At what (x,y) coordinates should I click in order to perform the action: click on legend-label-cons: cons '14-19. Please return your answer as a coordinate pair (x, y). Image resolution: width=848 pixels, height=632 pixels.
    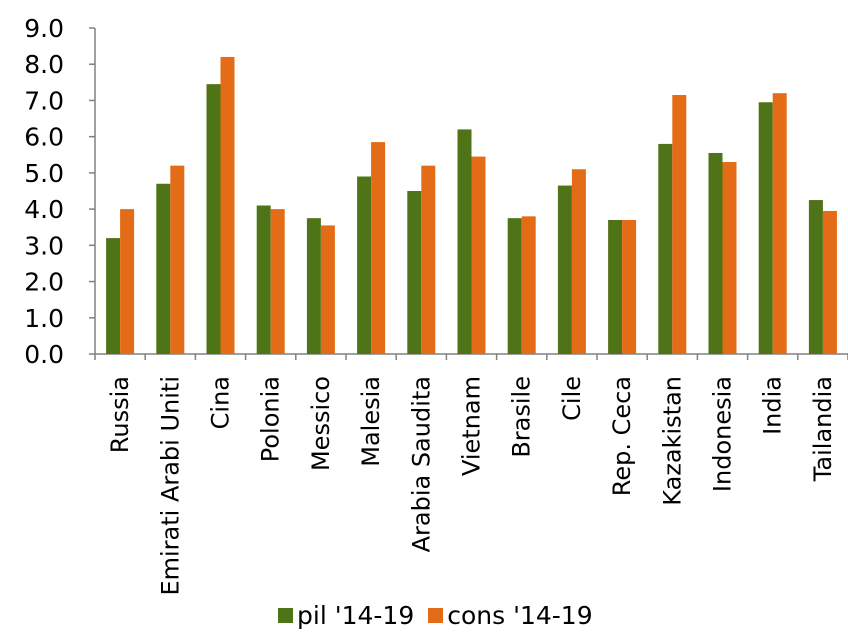
    Looking at the image, I should click on (520, 615).